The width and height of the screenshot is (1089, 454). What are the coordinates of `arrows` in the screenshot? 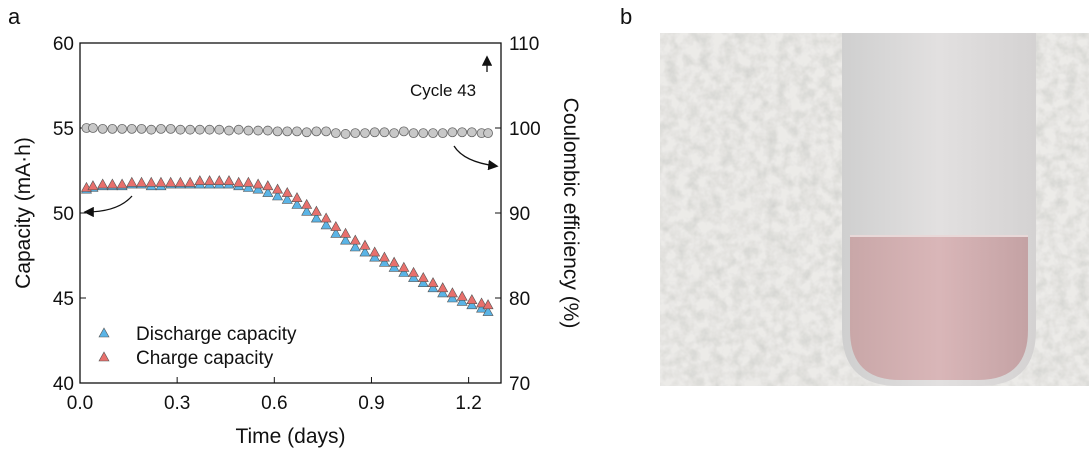 It's located at (291, 136).